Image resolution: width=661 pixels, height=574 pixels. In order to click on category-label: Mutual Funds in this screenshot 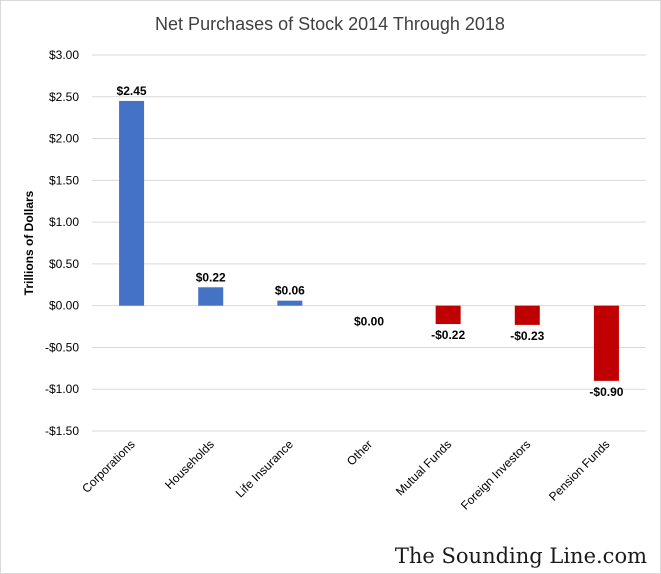, I will do `click(423, 467)`.